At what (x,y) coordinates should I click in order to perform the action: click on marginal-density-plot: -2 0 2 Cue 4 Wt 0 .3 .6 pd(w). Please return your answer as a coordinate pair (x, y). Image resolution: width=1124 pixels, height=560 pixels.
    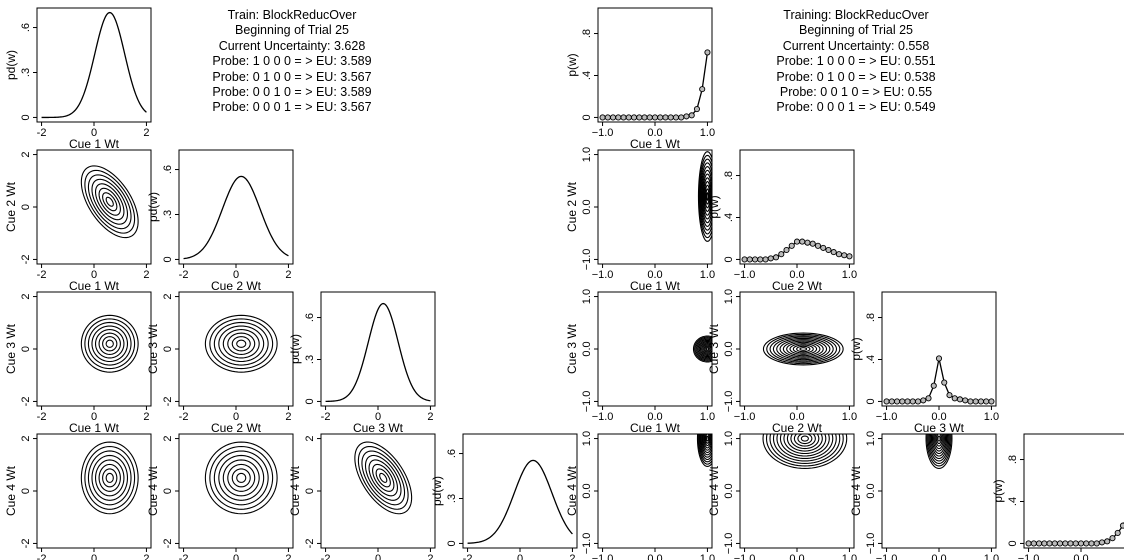
    Looking at the image, I should click on (504, 496).